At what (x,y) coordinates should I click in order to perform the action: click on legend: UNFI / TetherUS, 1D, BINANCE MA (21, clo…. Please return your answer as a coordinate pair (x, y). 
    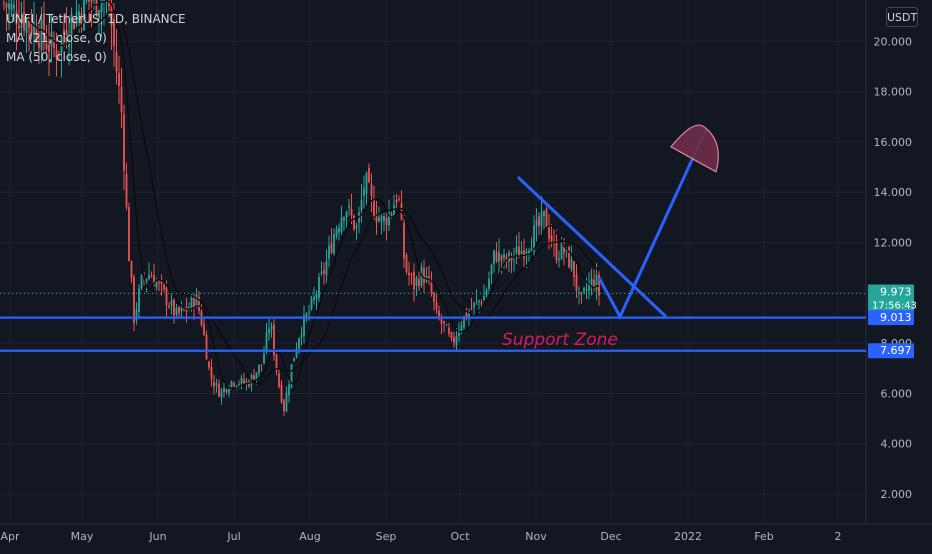
    Looking at the image, I should click on (96, 38).